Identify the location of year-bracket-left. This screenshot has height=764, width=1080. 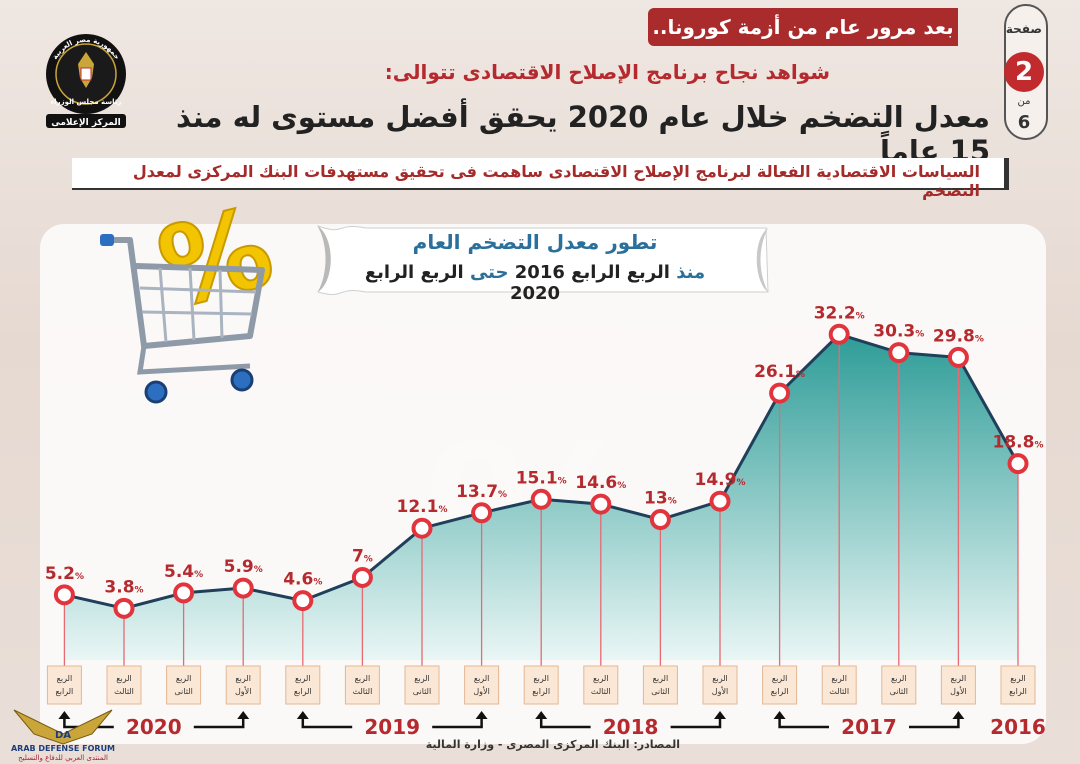
(327, 723).